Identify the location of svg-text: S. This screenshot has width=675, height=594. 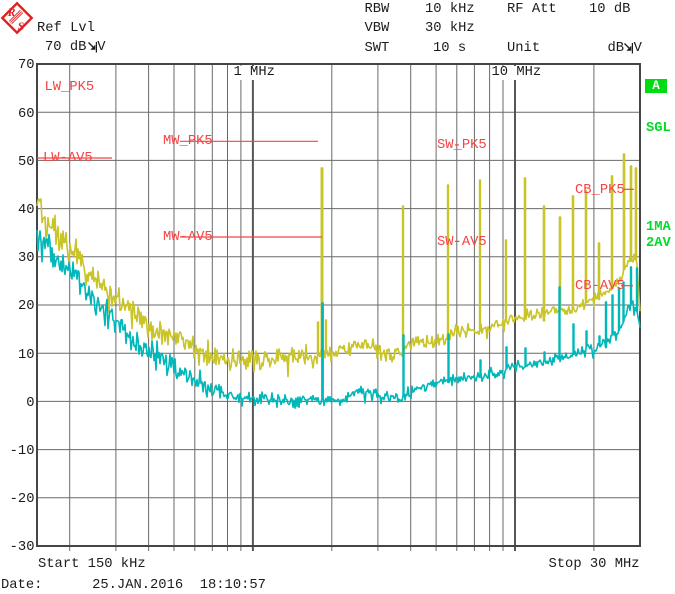
(21, 27).